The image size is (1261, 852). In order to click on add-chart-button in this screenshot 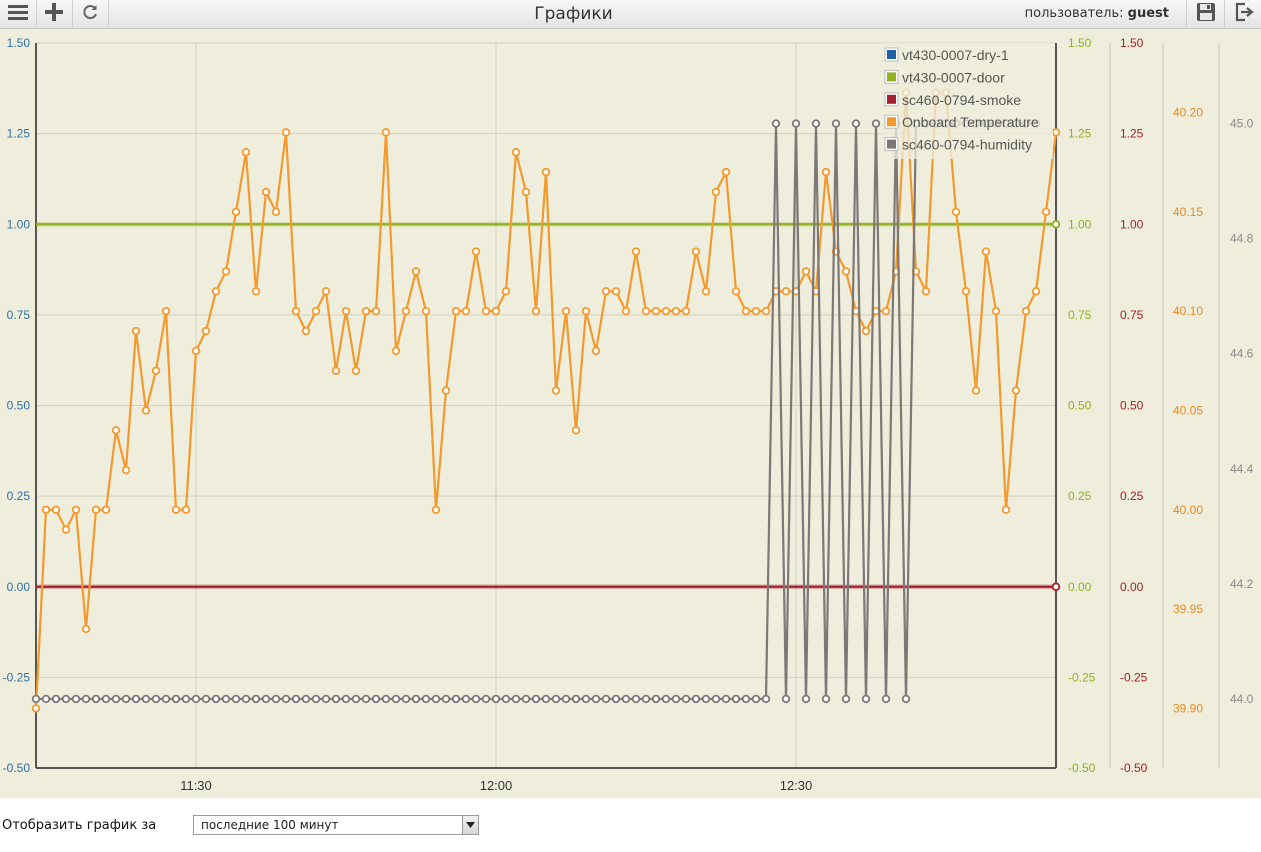, I will do `click(54, 14)`.